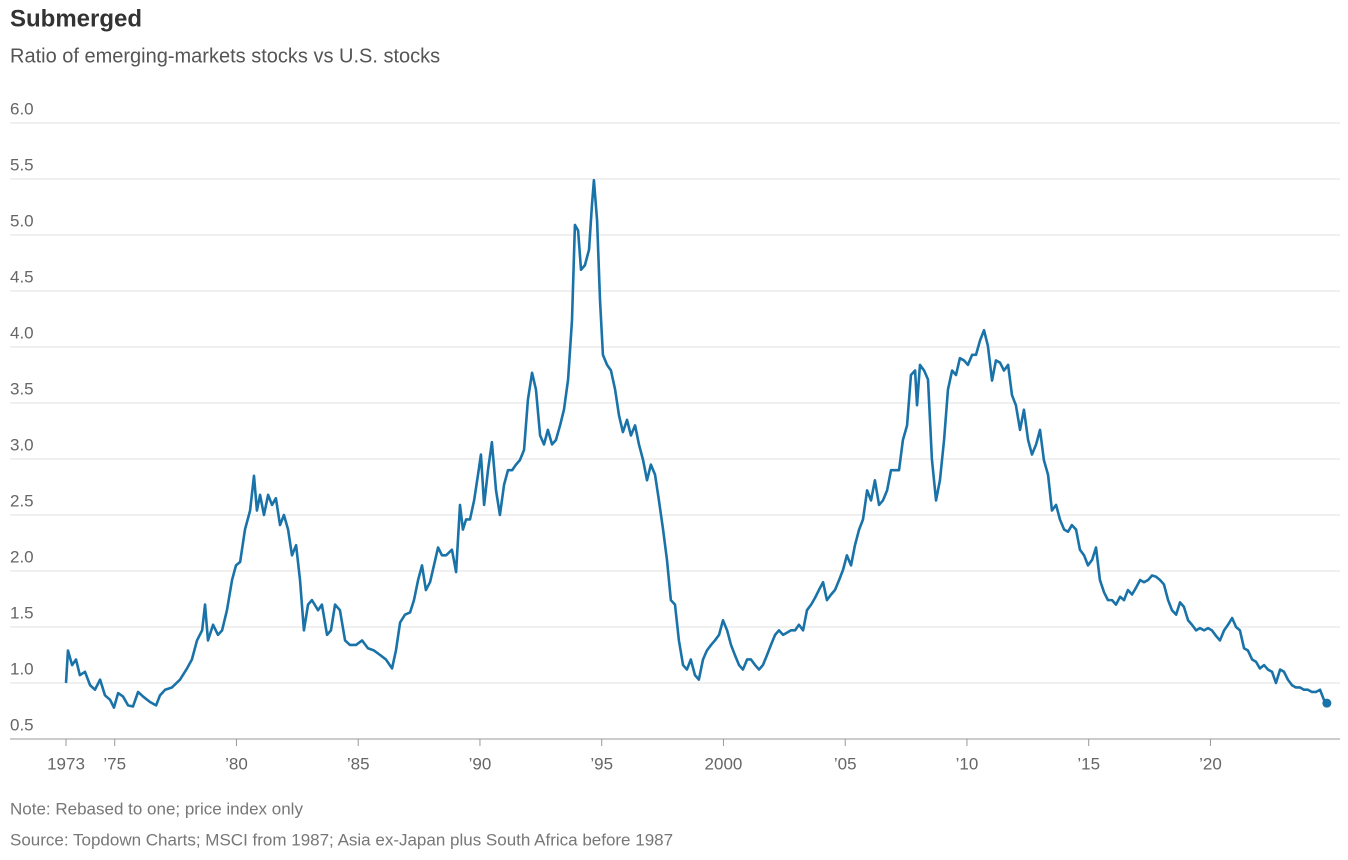 The height and width of the screenshot is (860, 1348). What do you see at coordinates (22, 668) in the screenshot?
I see `y-tick-label: 1.0` at bounding box center [22, 668].